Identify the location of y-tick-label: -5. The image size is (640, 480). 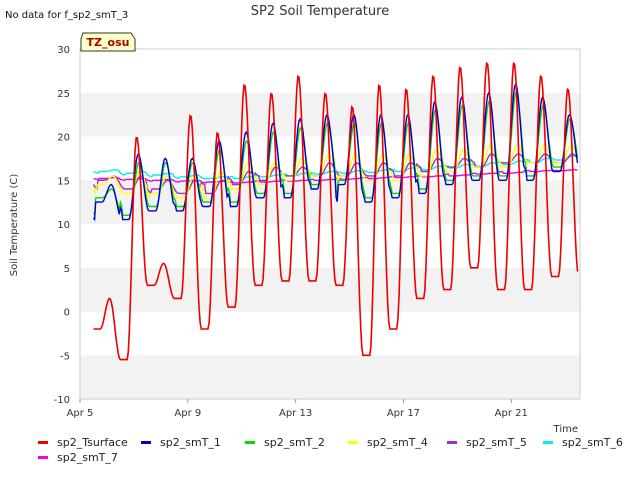
(65, 356).